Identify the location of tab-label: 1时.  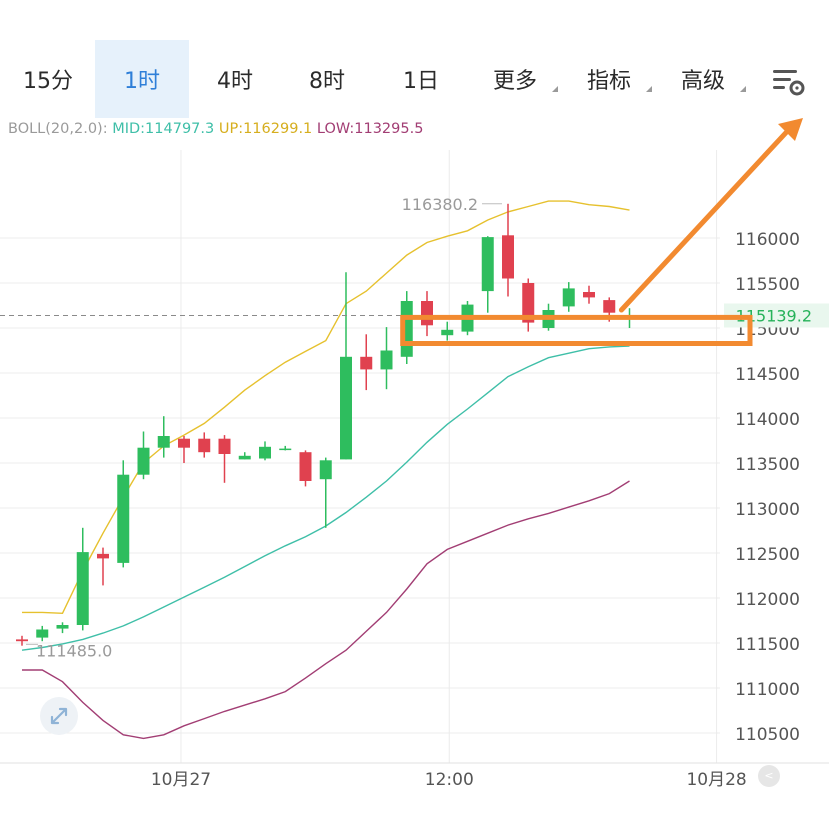
(142, 81).